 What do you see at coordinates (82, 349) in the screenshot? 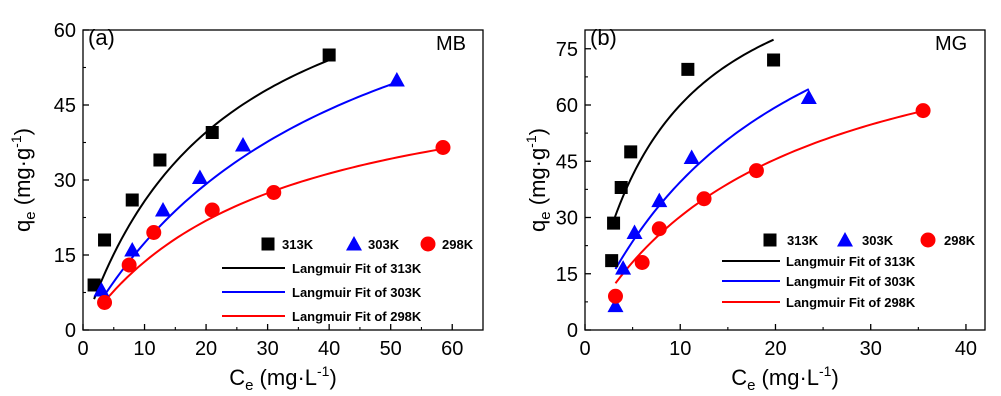
I see `panel-a-x-tick-label: 0` at bounding box center [82, 349].